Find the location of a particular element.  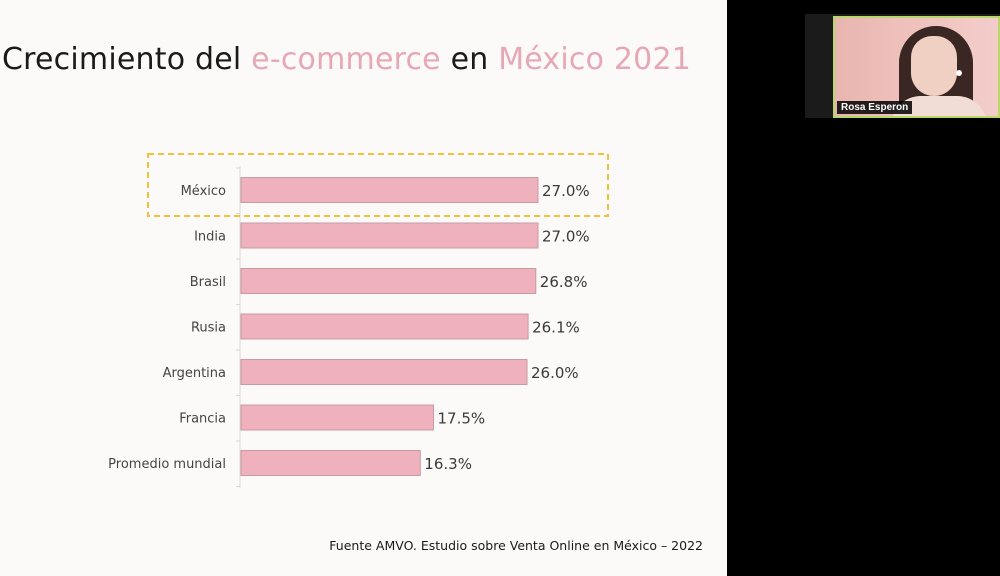

chart-category-label: Francia is located at coordinates (202, 419).